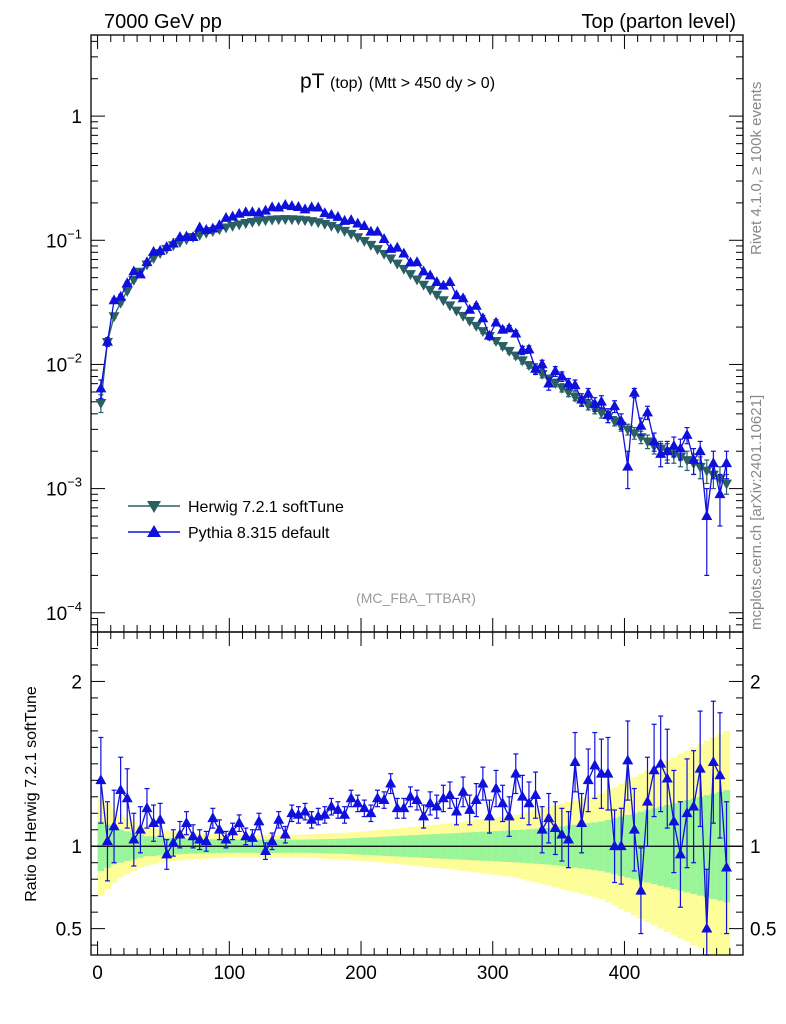 The image size is (786, 1024). I want to click on y-tick-label: 10⁻¹, so click(64, 239).